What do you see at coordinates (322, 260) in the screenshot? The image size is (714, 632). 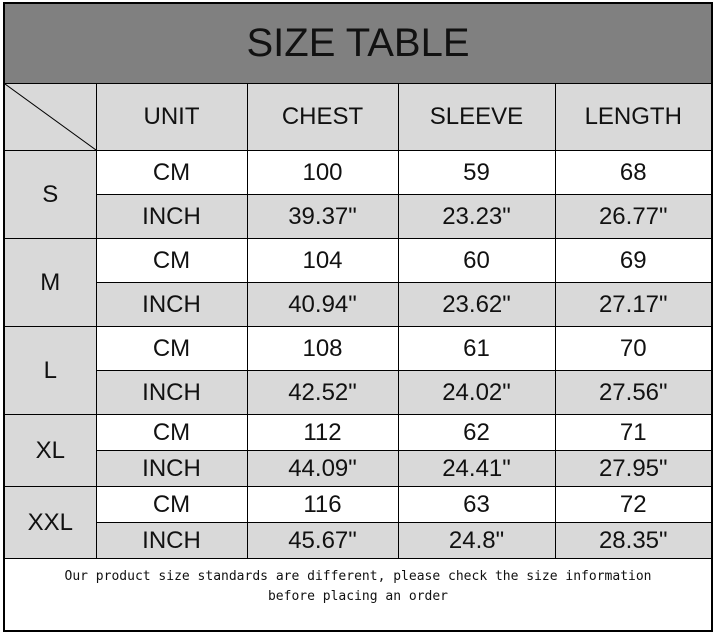 I see `chest-cell: 104` at bounding box center [322, 260].